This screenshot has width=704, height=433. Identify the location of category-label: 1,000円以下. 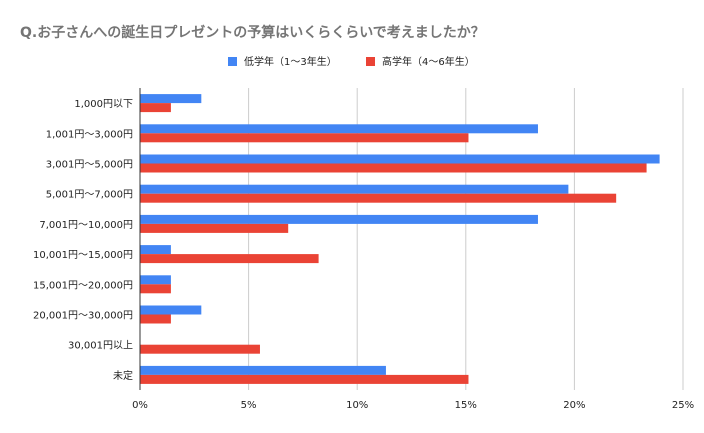
(103, 104).